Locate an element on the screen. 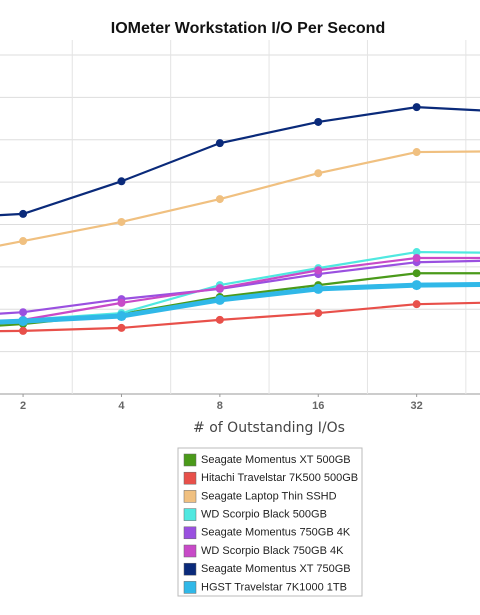  legend-label: Hitachi Travelstar 7K500 500GB is located at coordinates (279, 478).